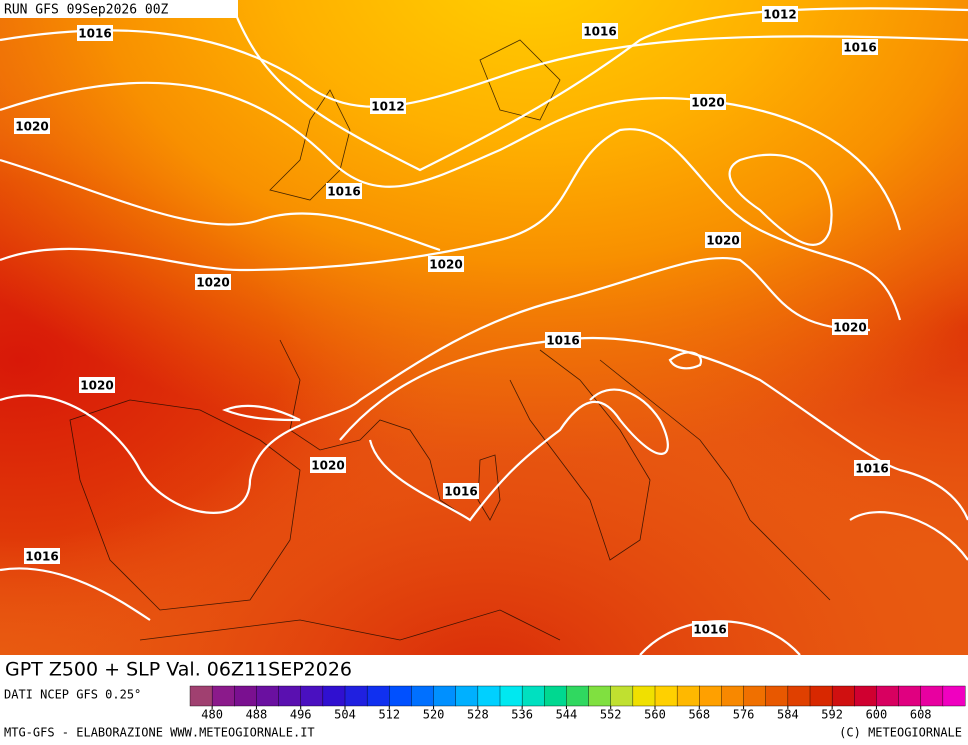  What do you see at coordinates (212, 715) in the screenshot?
I see `colorbar-tick-label: 480` at bounding box center [212, 715].